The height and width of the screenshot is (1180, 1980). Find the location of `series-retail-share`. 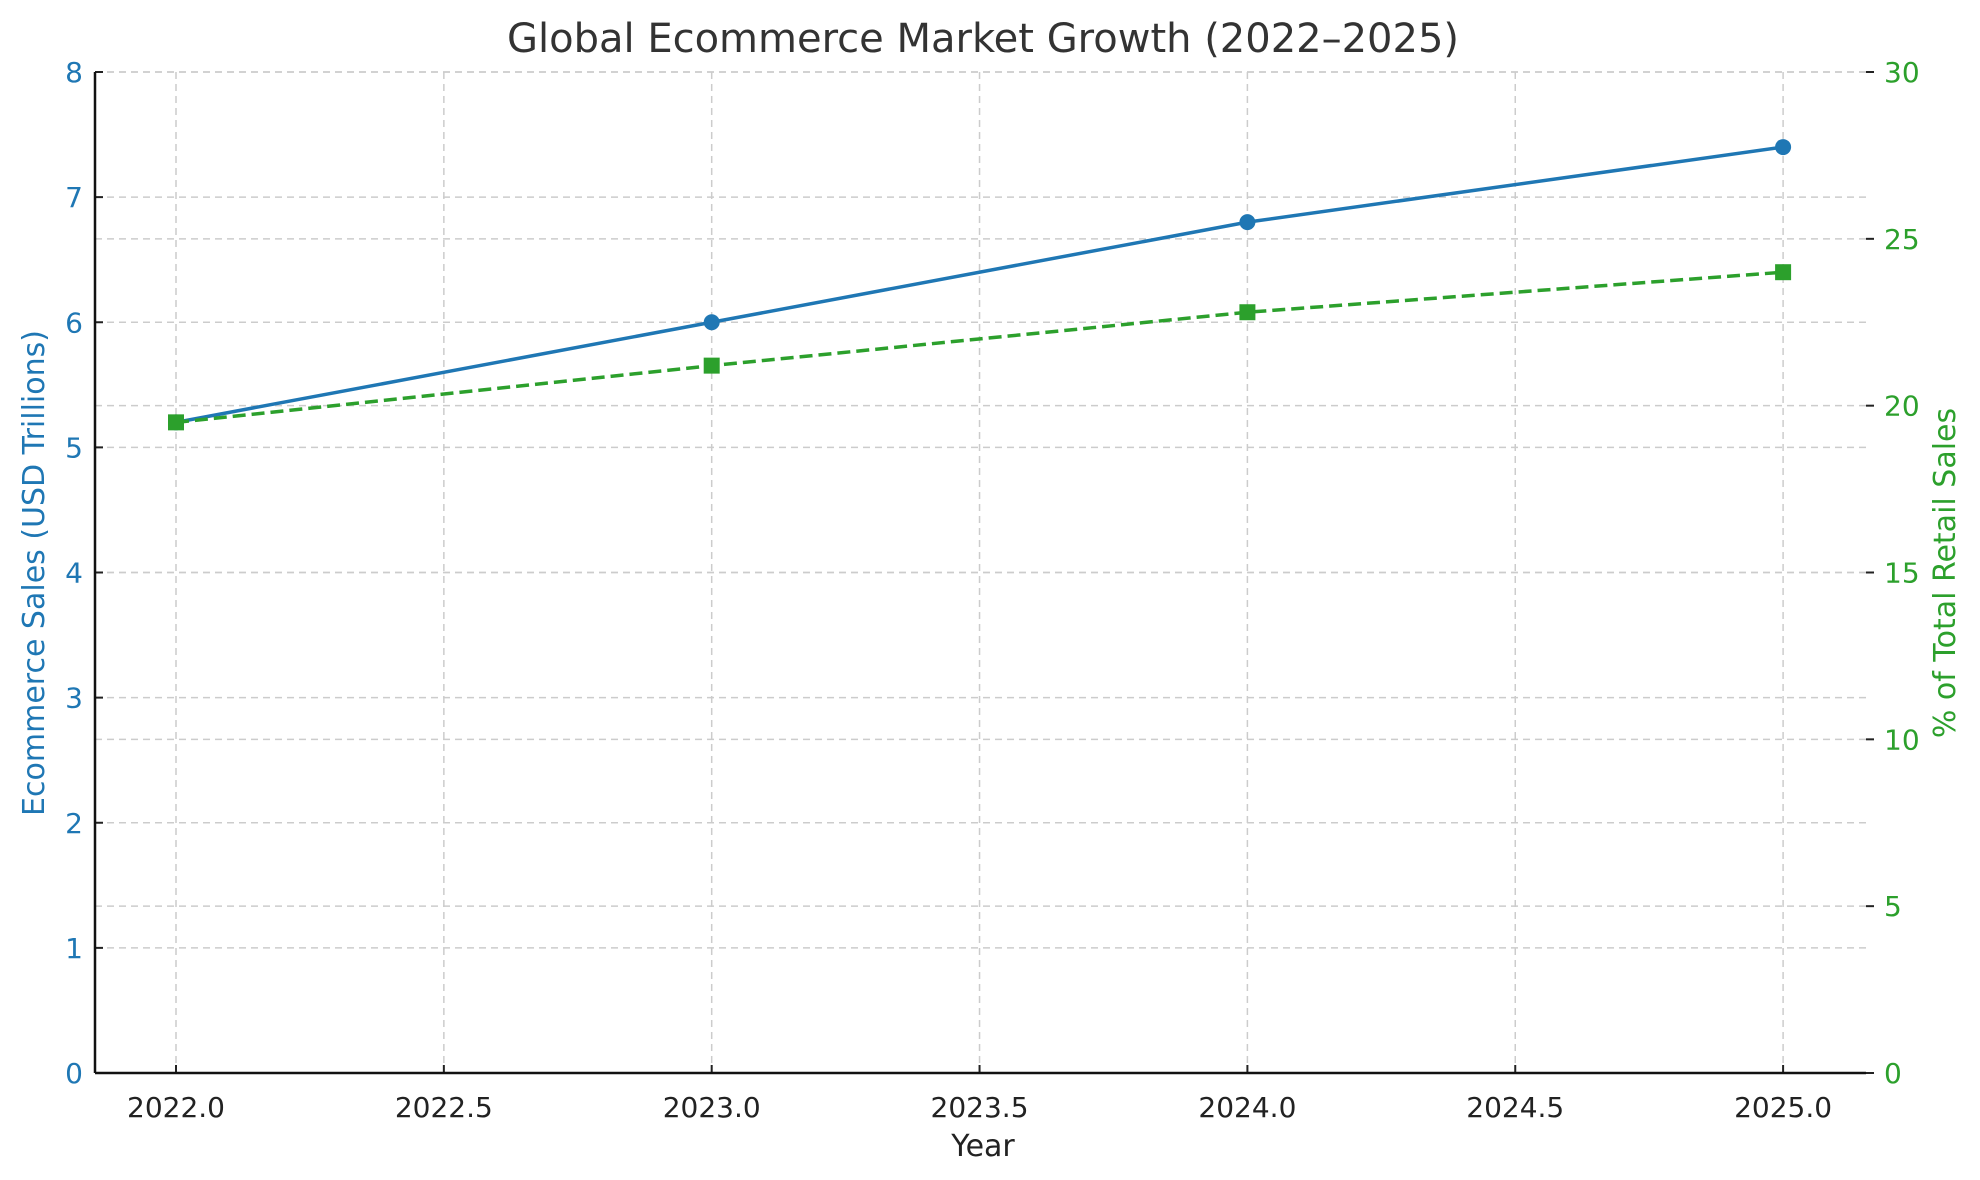

series-retail-share is located at coordinates (980, 347).